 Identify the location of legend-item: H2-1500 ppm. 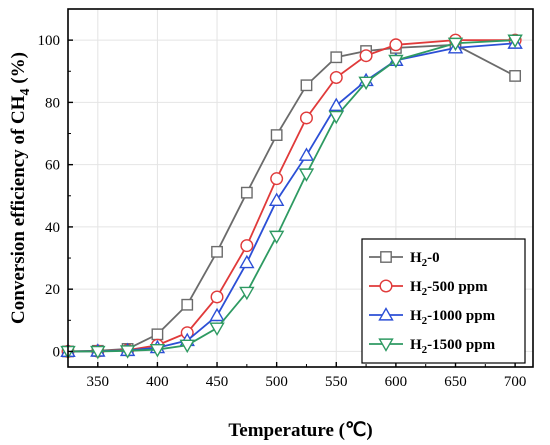
(432, 346).